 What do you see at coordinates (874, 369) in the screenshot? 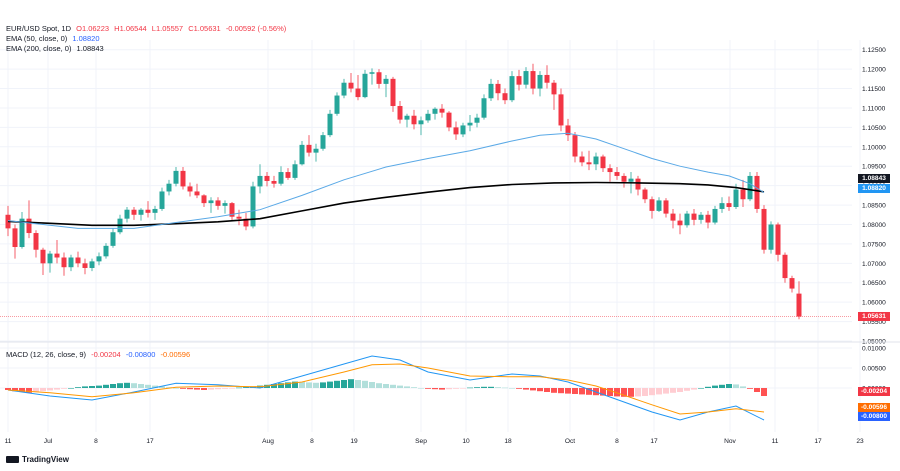
I see `macd-tick-label: 0.00500` at bounding box center [874, 369].